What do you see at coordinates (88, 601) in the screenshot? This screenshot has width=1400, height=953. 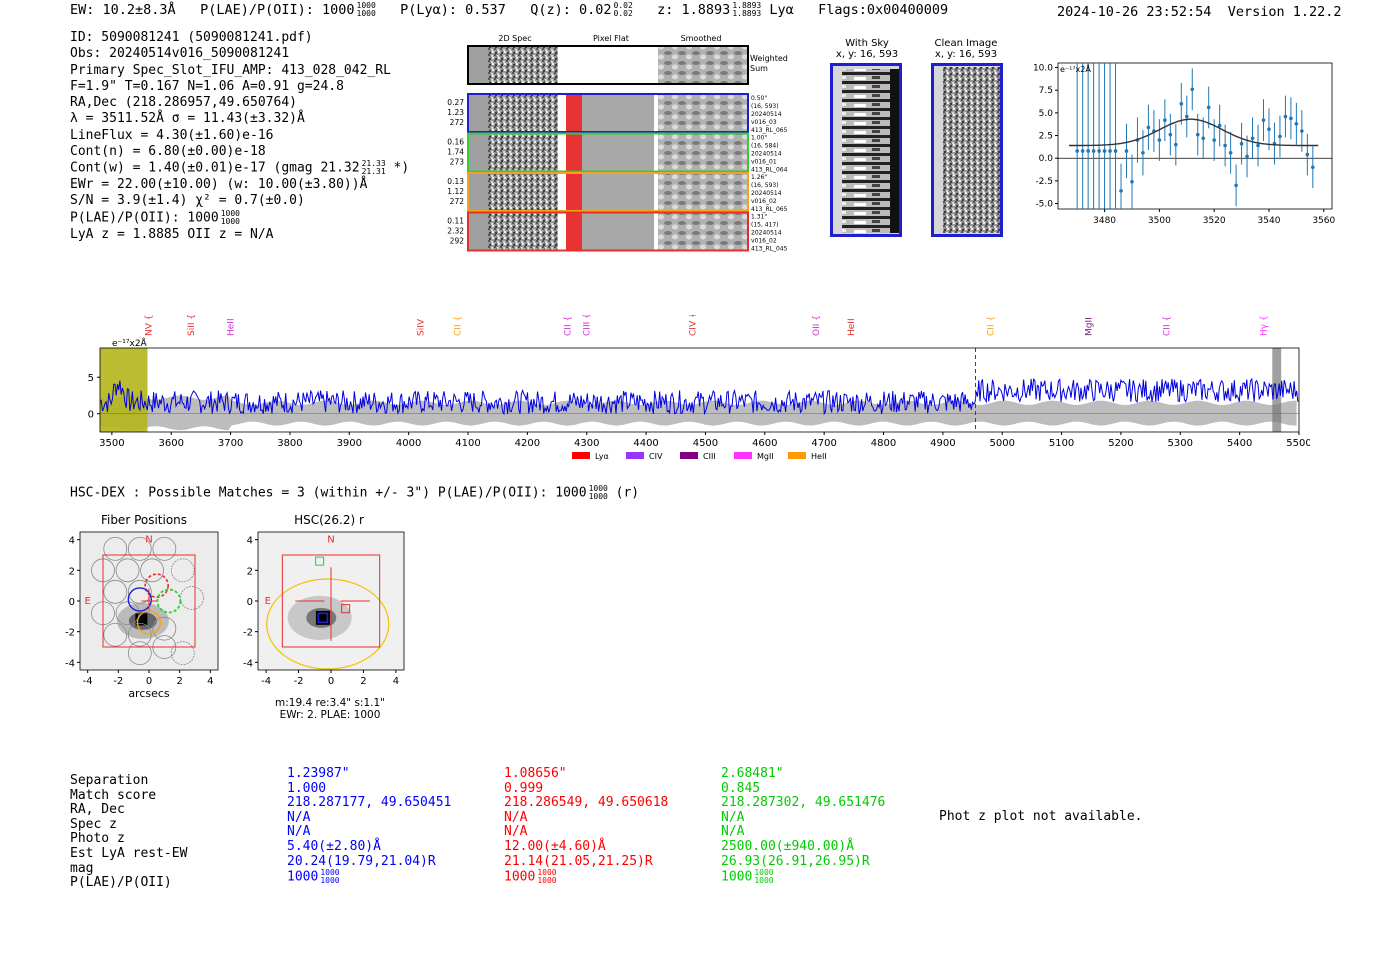 I see `fiber-east-label: E` at bounding box center [88, 601].